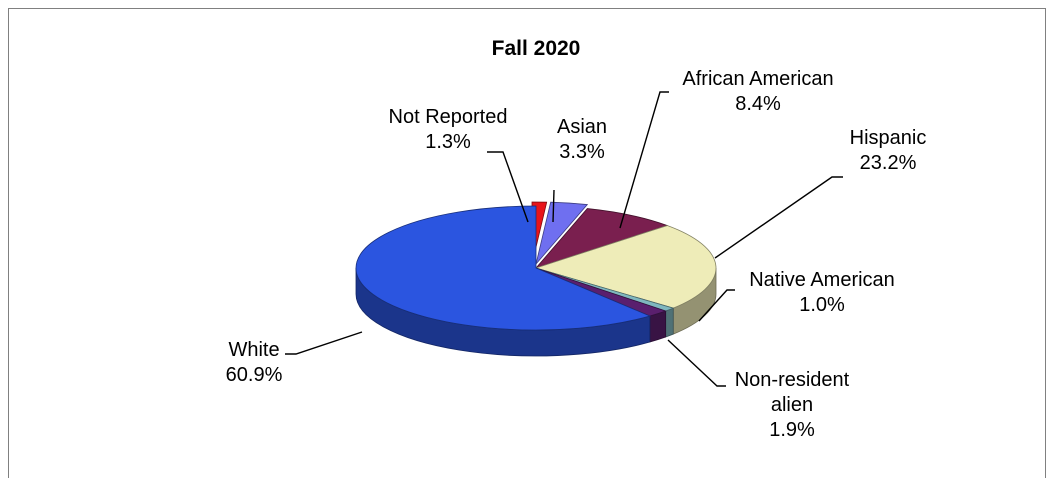 The height and width of the screenshot is (479, 1049). I want to click on leader-line-asian, so click(553, 206).